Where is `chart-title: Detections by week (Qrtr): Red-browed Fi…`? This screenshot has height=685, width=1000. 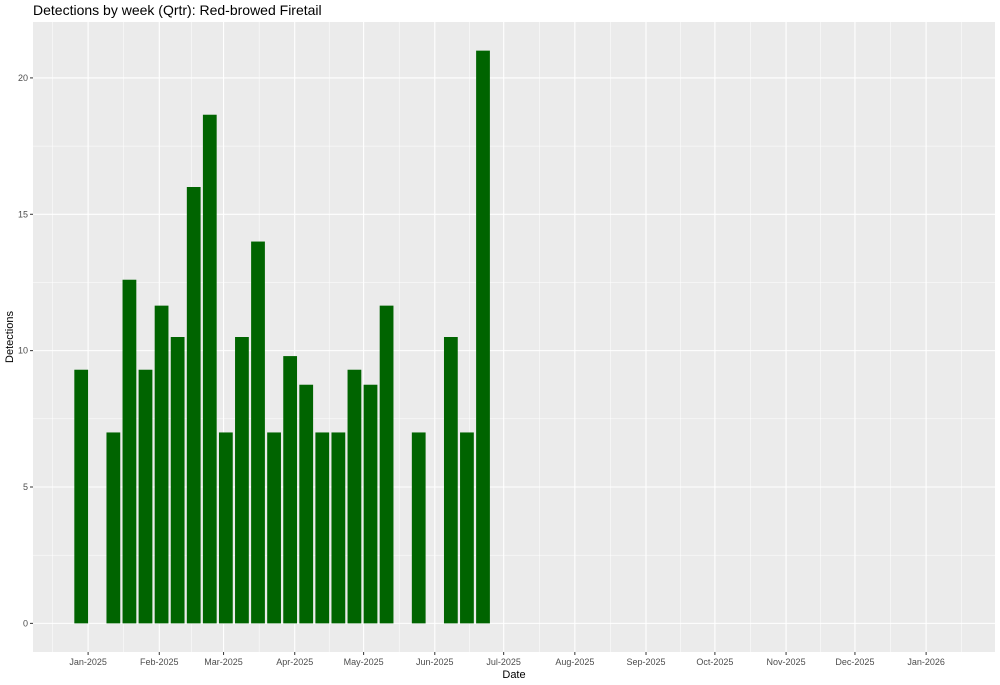
chart-title: Detections by week (Qrtr): Red-browed Fi… is located at coordinates (177, 10).